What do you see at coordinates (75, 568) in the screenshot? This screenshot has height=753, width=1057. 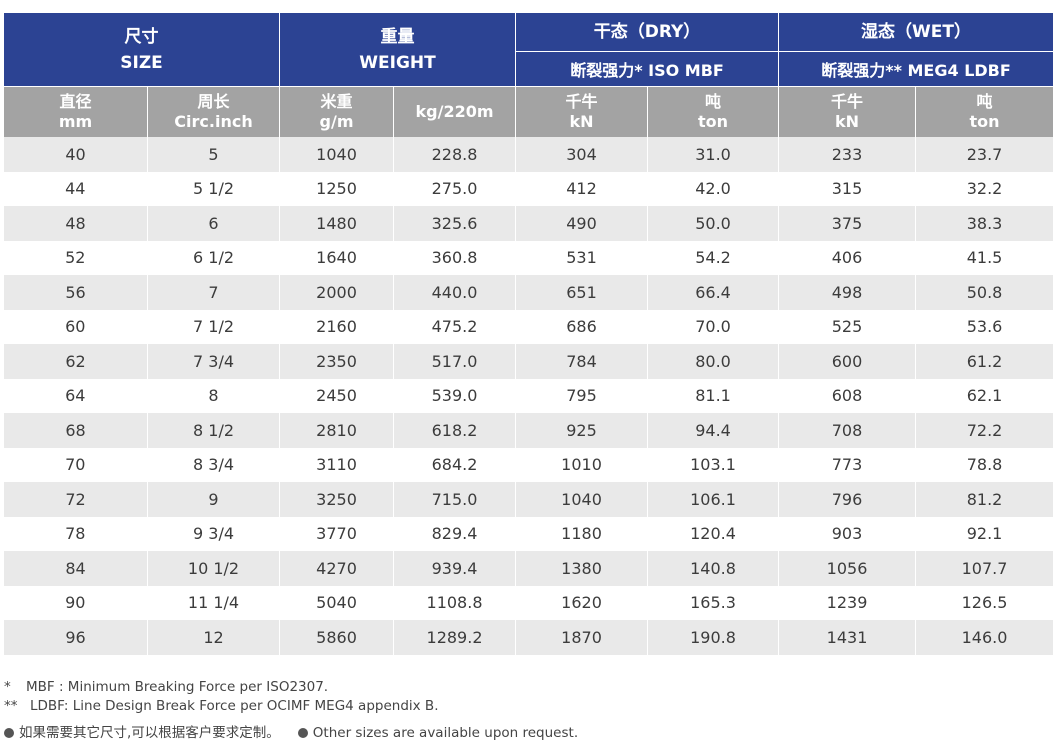 I see `table-cell: 84` at bounding box center [75, 568].